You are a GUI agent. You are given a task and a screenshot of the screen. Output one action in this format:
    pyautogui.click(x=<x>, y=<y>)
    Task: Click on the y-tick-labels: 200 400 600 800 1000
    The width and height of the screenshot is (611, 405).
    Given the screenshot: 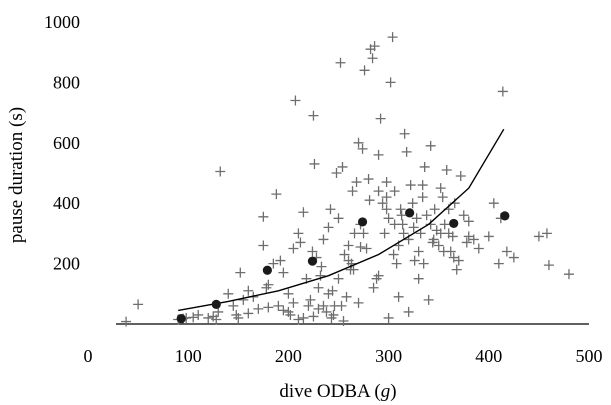 What is the action you would take?
    pyautogui.click(x=62, y=143)
    